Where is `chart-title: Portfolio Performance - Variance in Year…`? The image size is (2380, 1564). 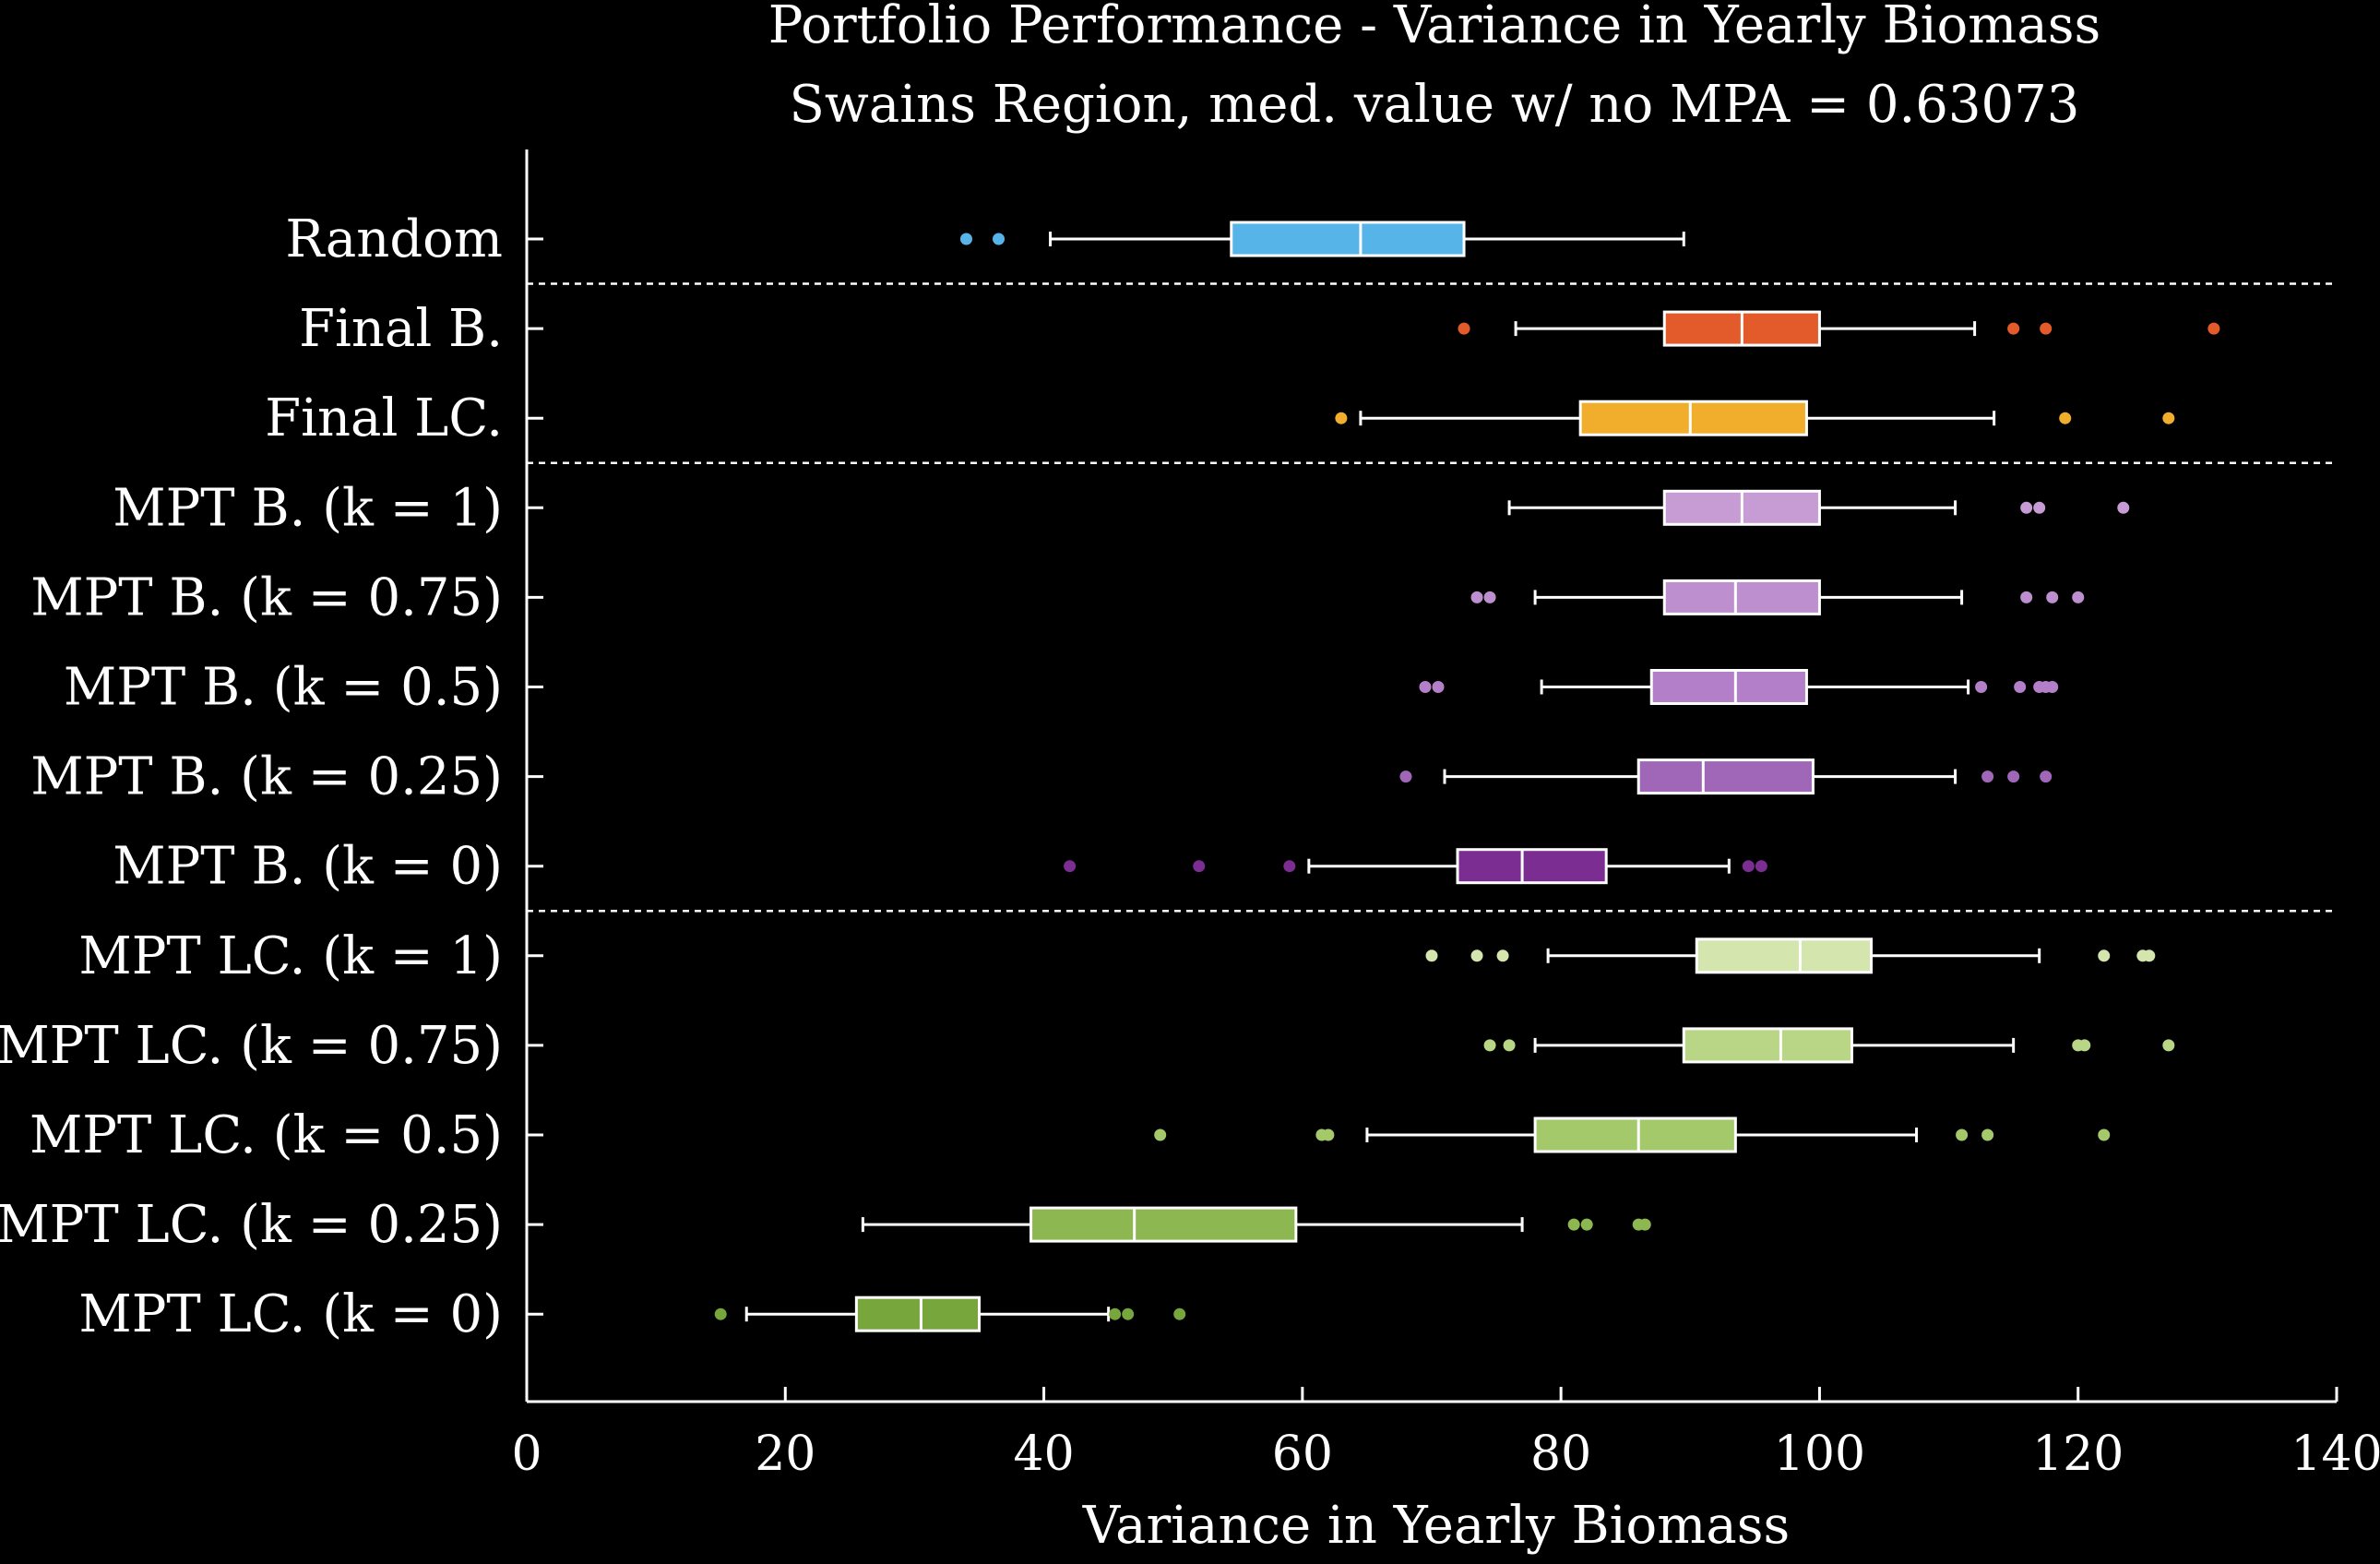
chart-title: Portfolio Performance - Variance in Year… is located at coordinates (1434, 27).